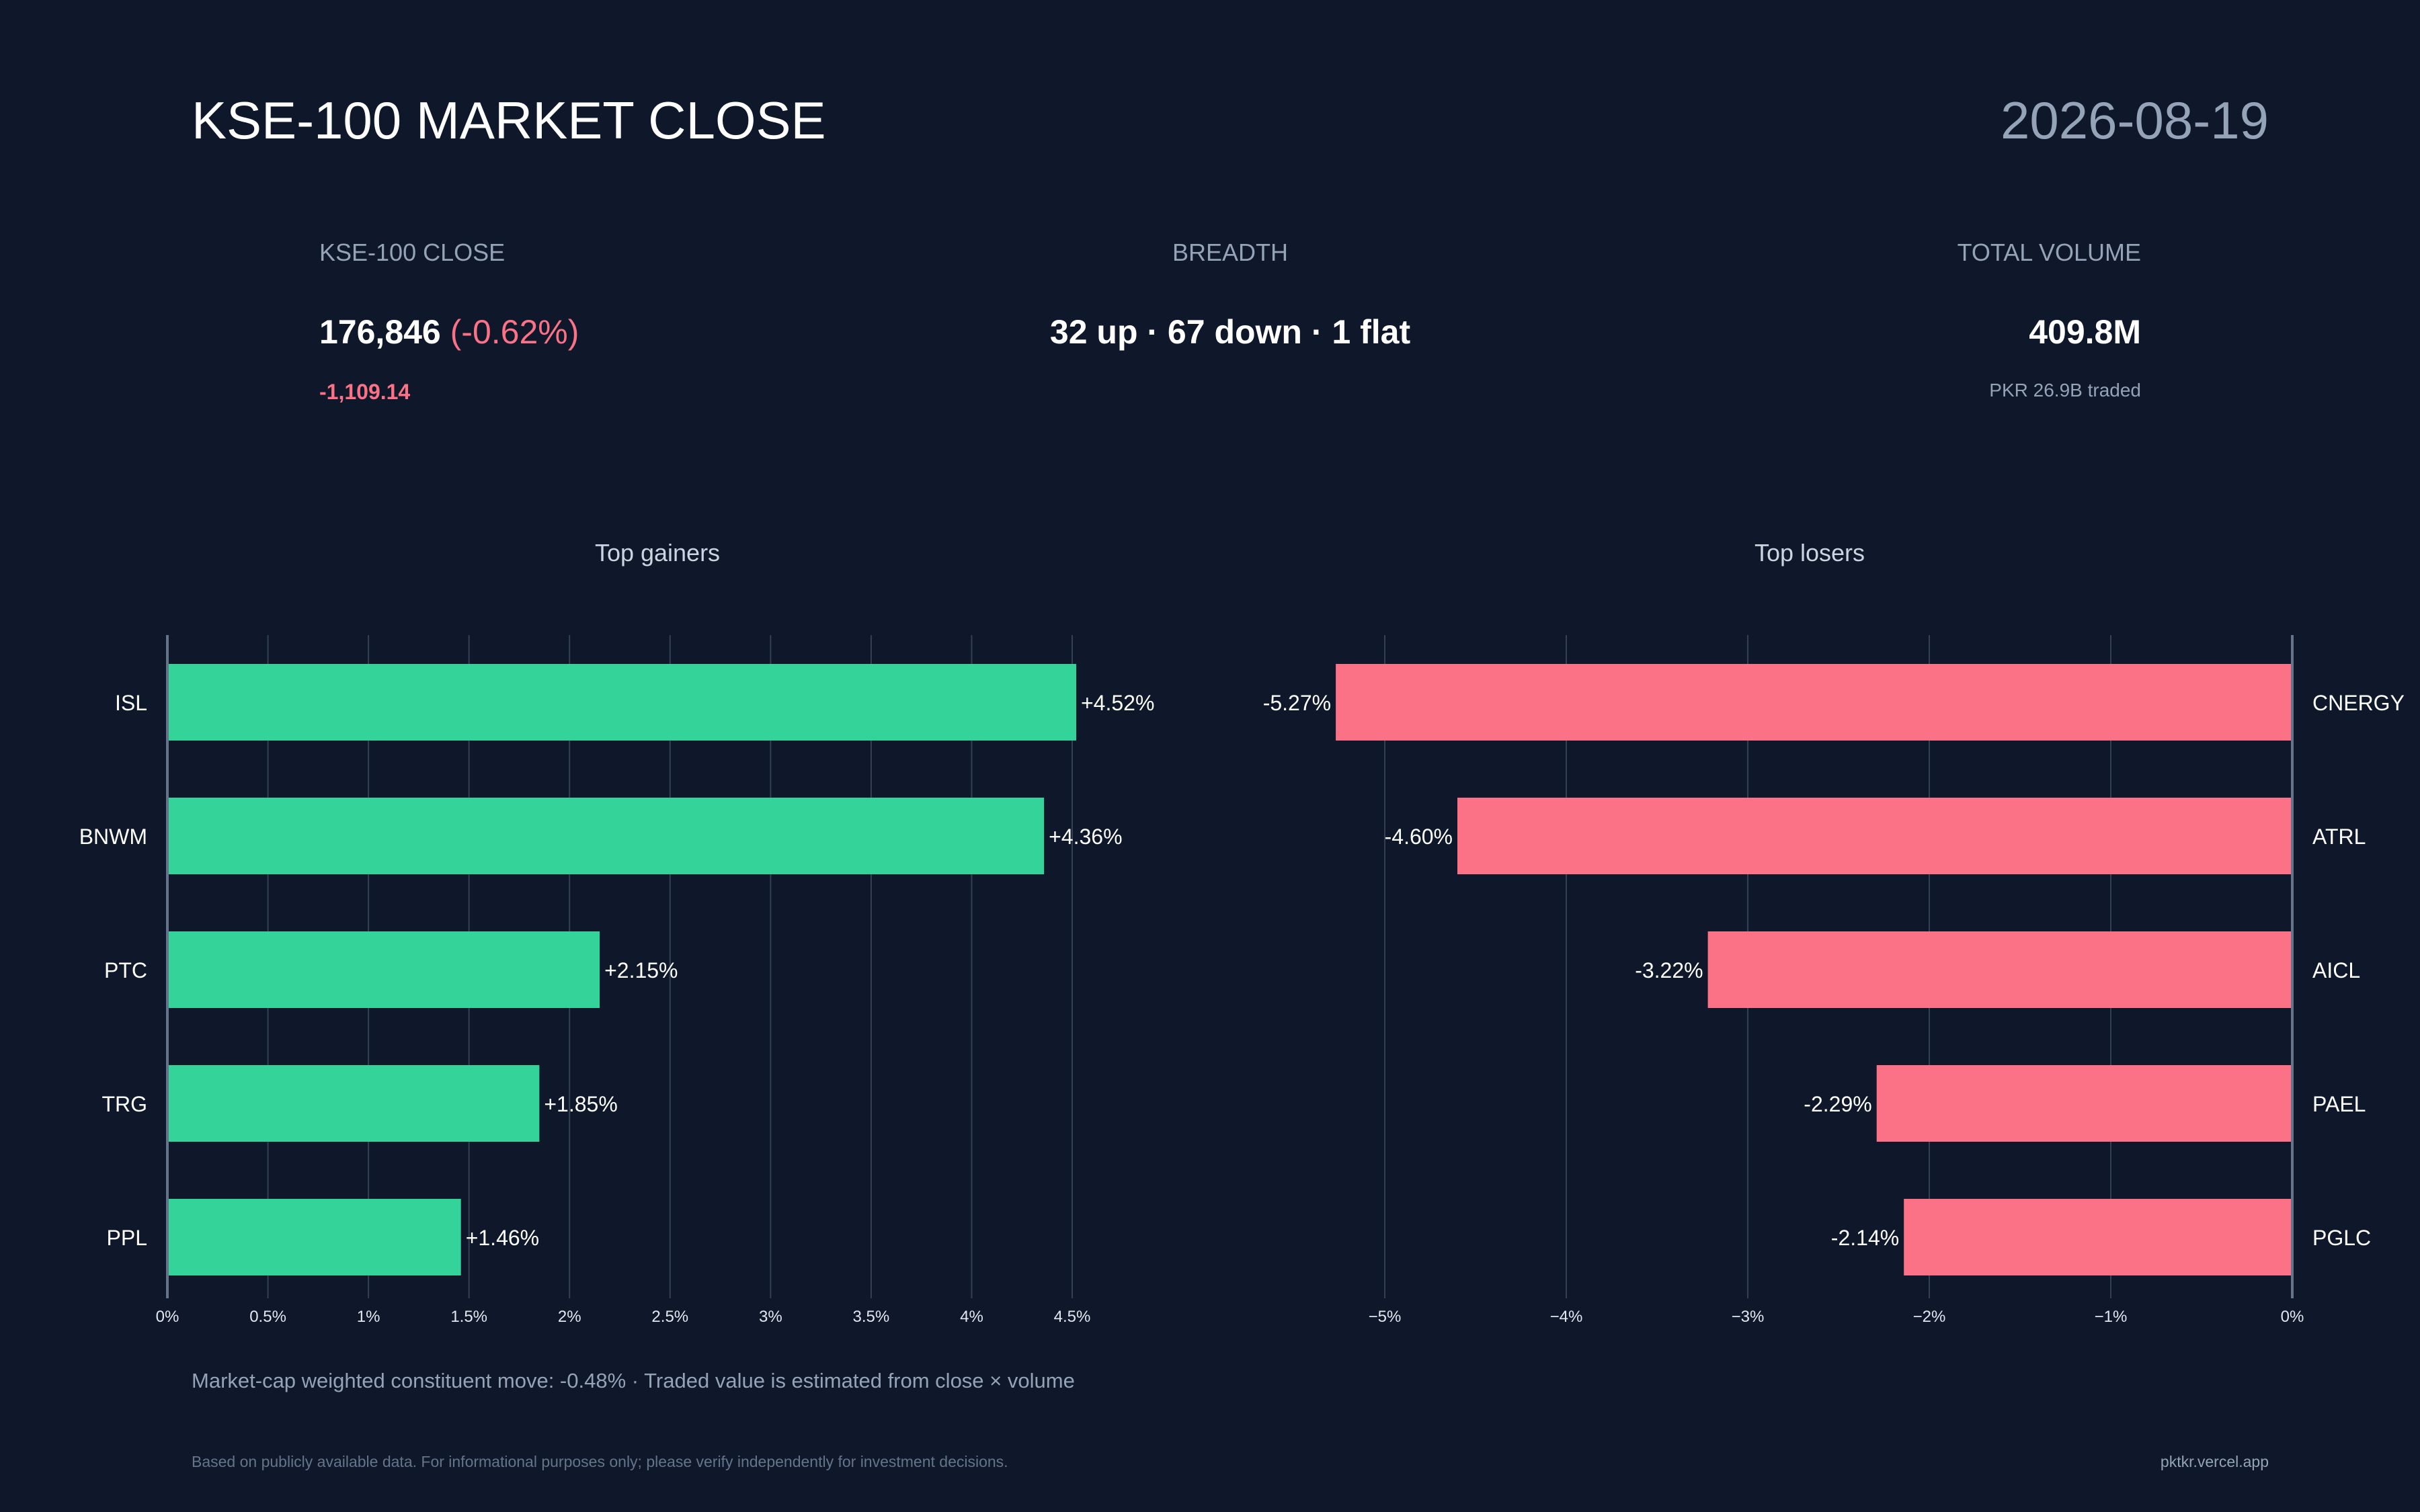 The width and height of the screenshot is (2420, 1512). What do you see at coordinates (2065, 390) in the screenshot?
I see `traded-value-note: PKR 26.9B traded` at bounding box center [2065, 390].